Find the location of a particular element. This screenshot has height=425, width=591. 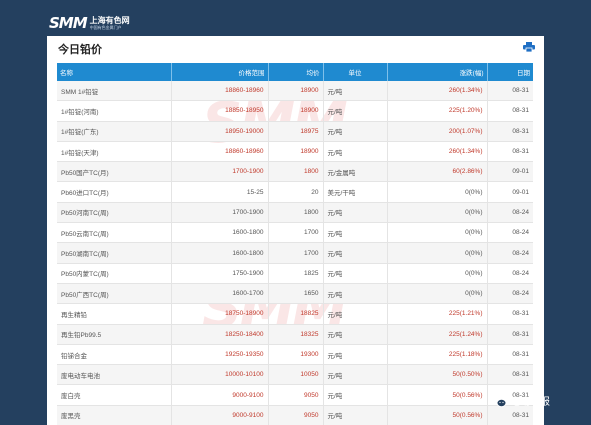

cell-name: 再生铅Pb99.5 is located at coordinates (114, 334).